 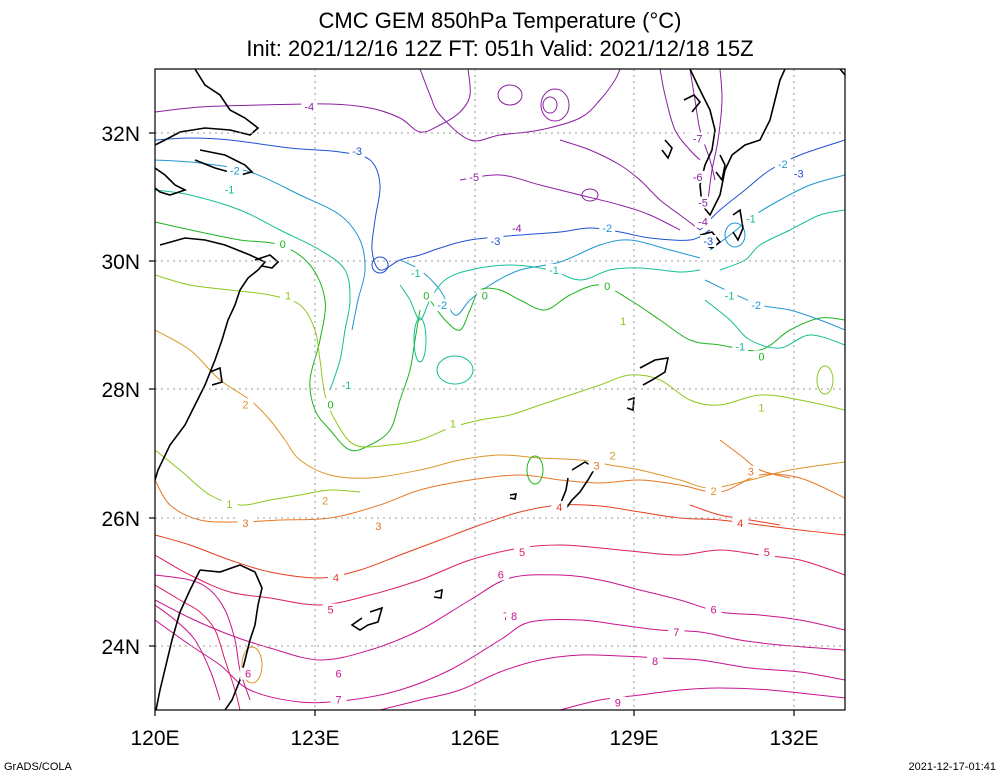 What do you see at coordinates (120, 262) in the screenshot?
I see `lat-label-30: 30N` at bounding box center [120, 262].